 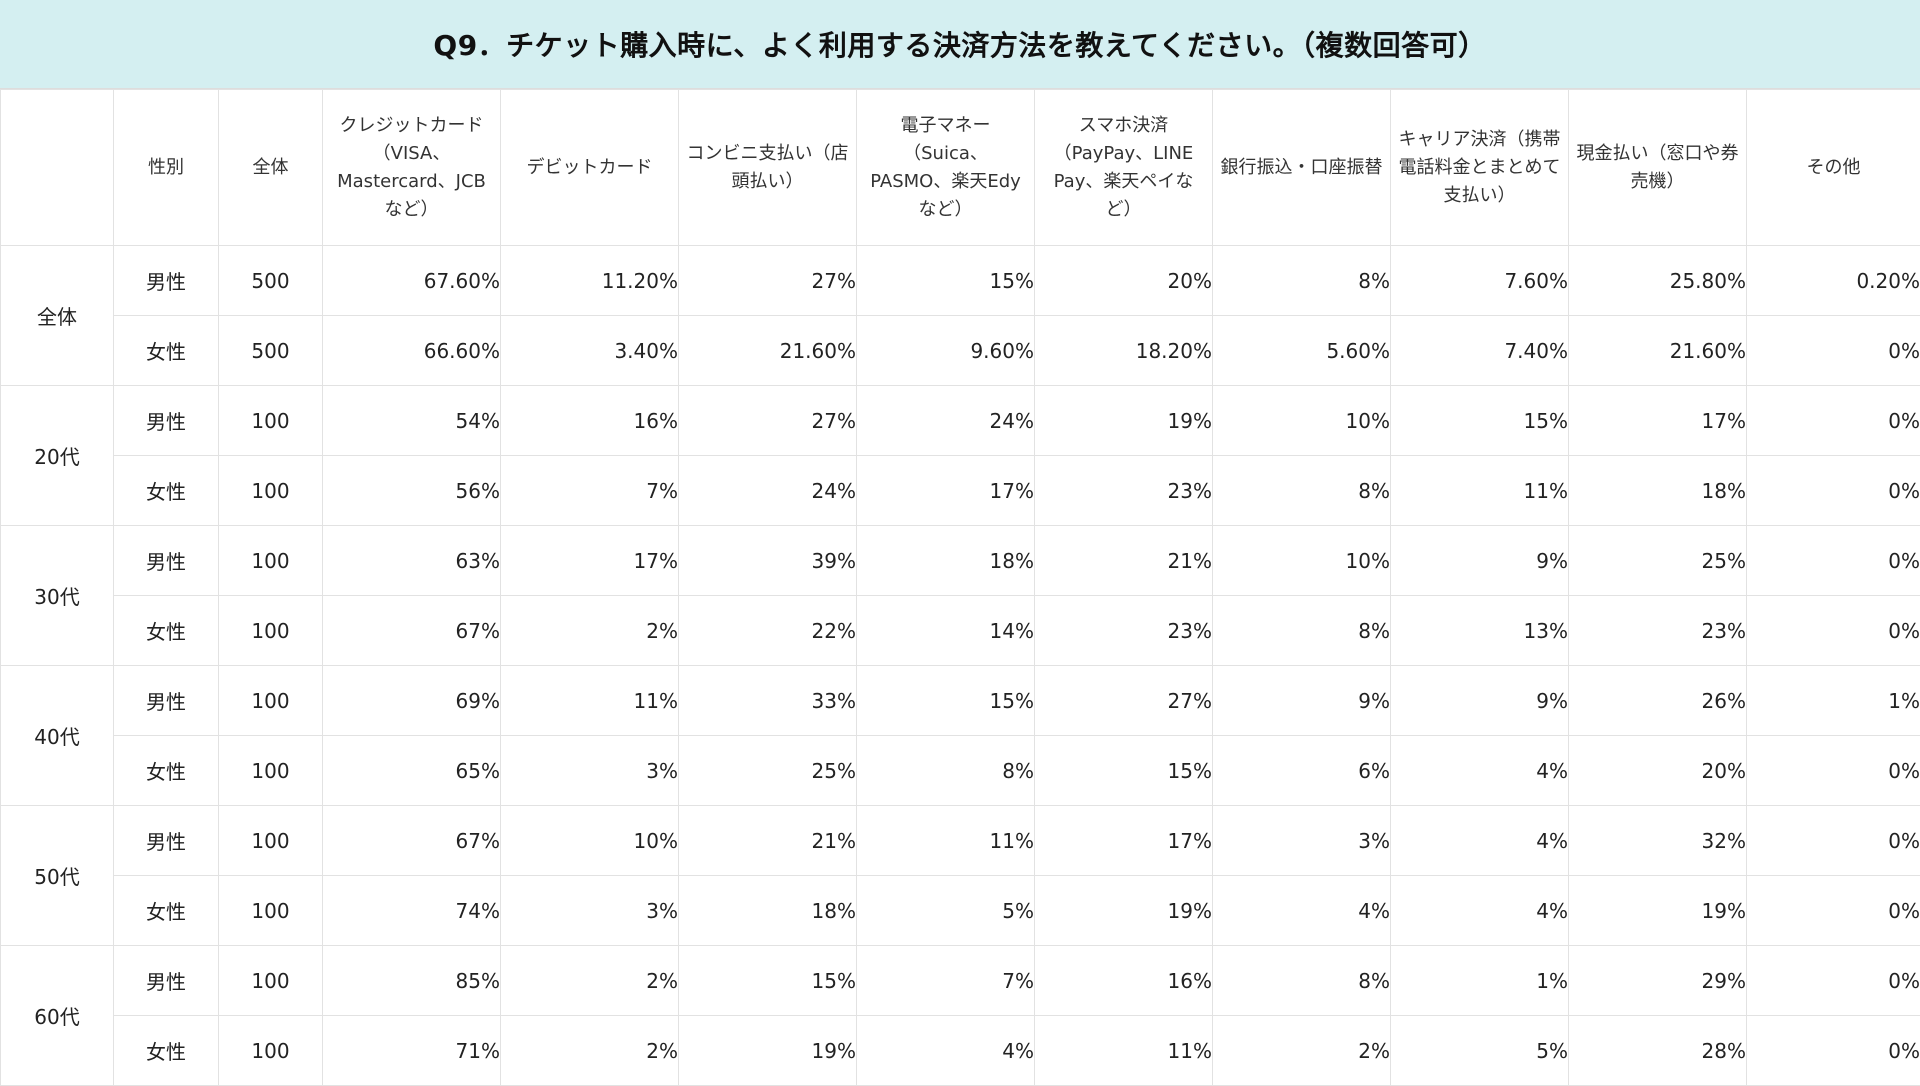 What do you see at coordinates (590, 491) in the screenshot?
I see `value-cell-debit-card: 7%` at bounding box center [590, 491].